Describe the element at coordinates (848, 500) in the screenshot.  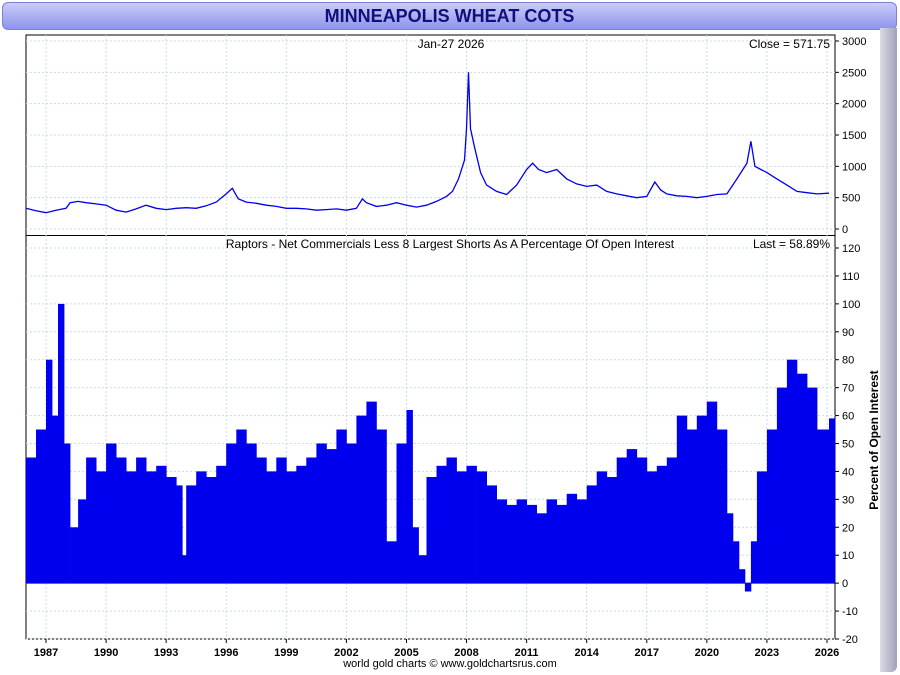
I see `raptors-y-tick-label: 30` at that location.